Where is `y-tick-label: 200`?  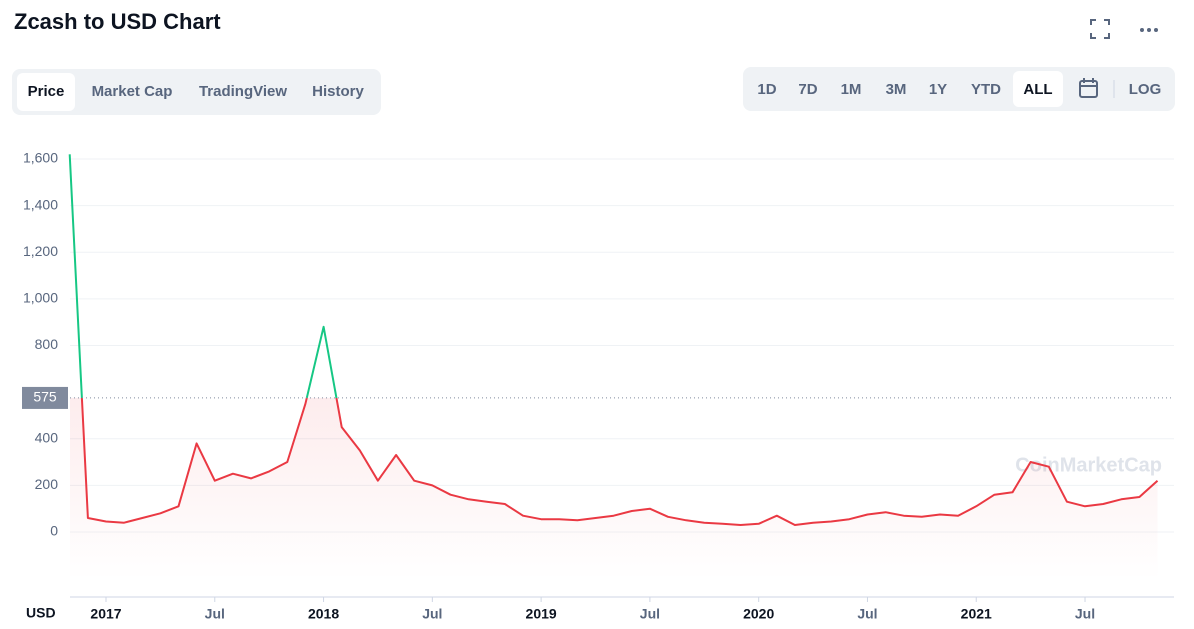 y-tick-label: 200 is located at coordinates (47, 484).